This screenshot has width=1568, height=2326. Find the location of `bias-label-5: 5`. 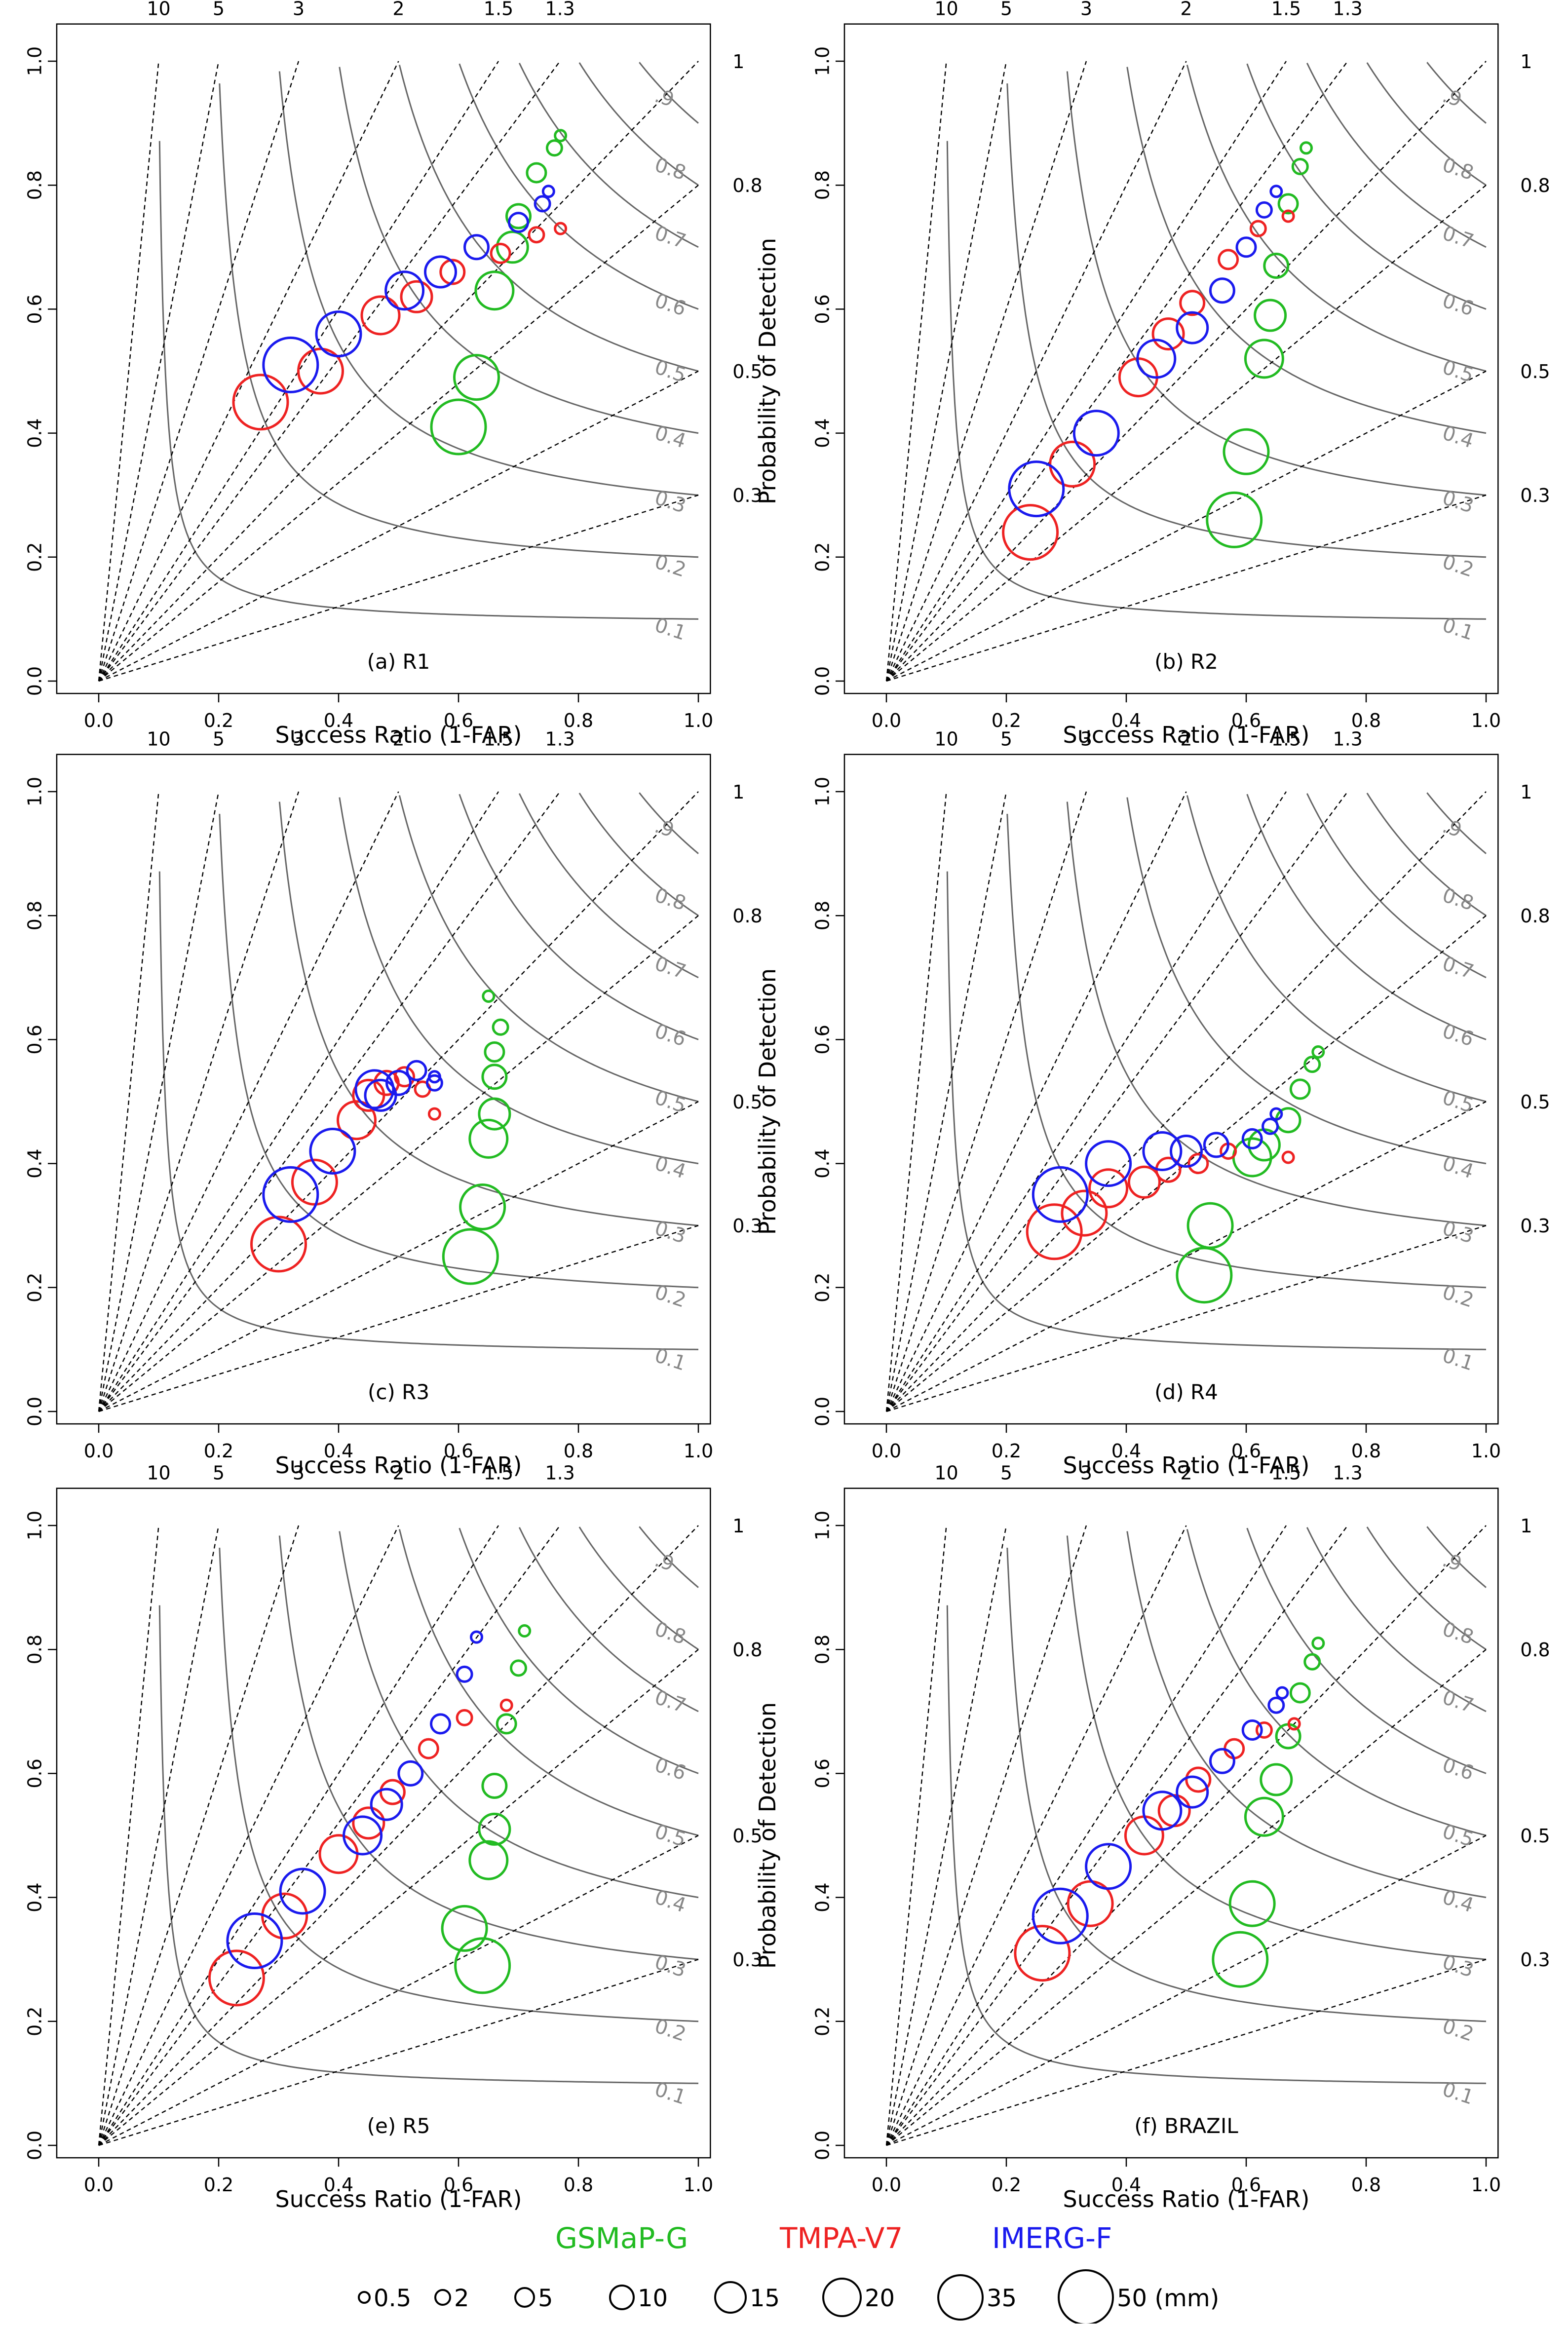

bias-label-5: 5 is located at coordinates (219, 10).